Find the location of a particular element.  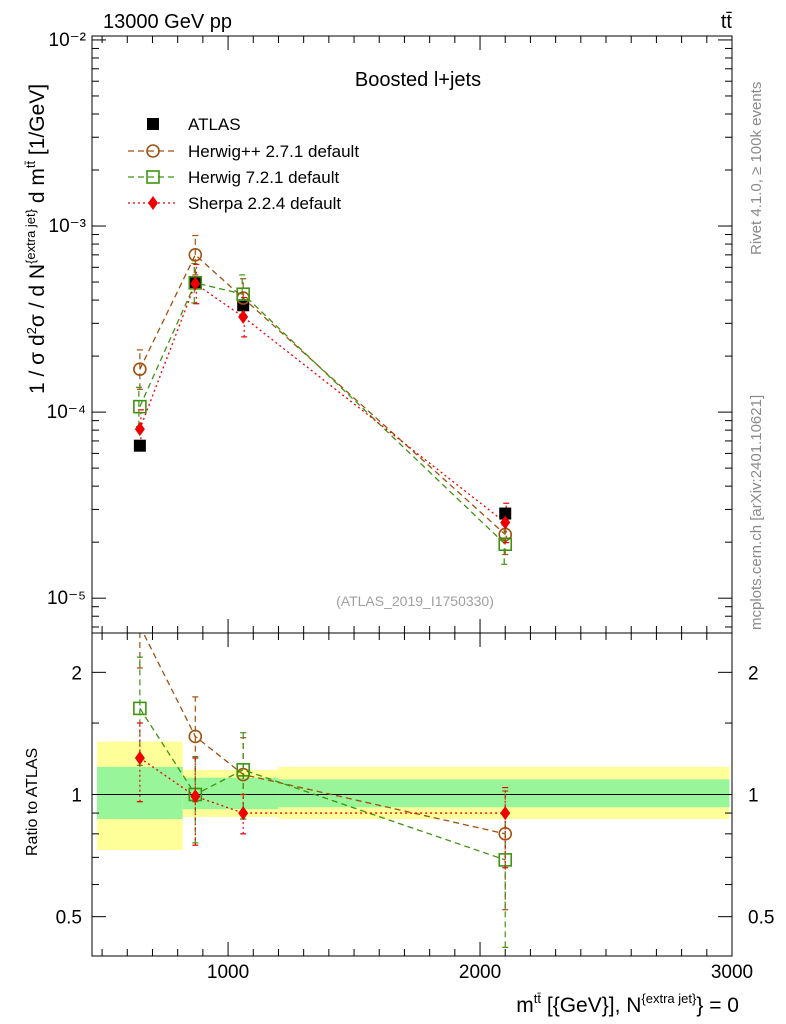

energy-label: 13000 GeV pp is located at coordinates (167, 22).